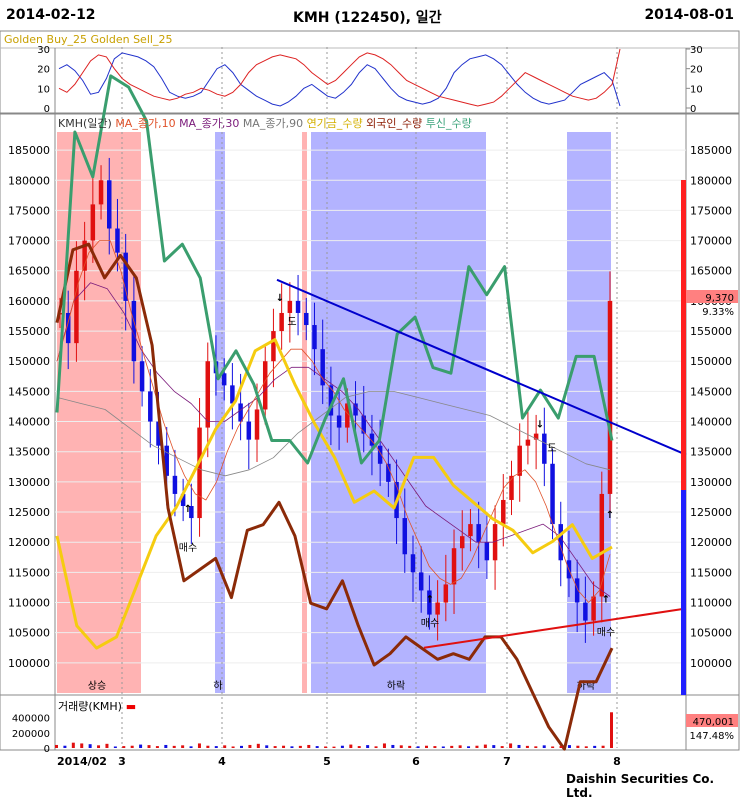 The height and width of the screenshot is (800, 740). Describe the element at coordinates (711, 542) in the screenshot. I see `y-tick-right-4: 120000` at that location.